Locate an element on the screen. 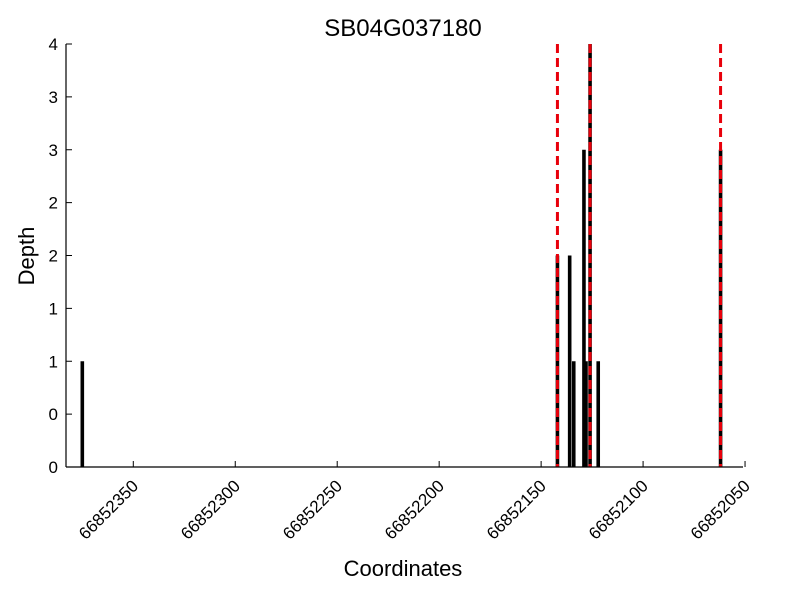 The image size is (800, 605). x-axis-label: Coordinates is located at coordinates (403, 568).